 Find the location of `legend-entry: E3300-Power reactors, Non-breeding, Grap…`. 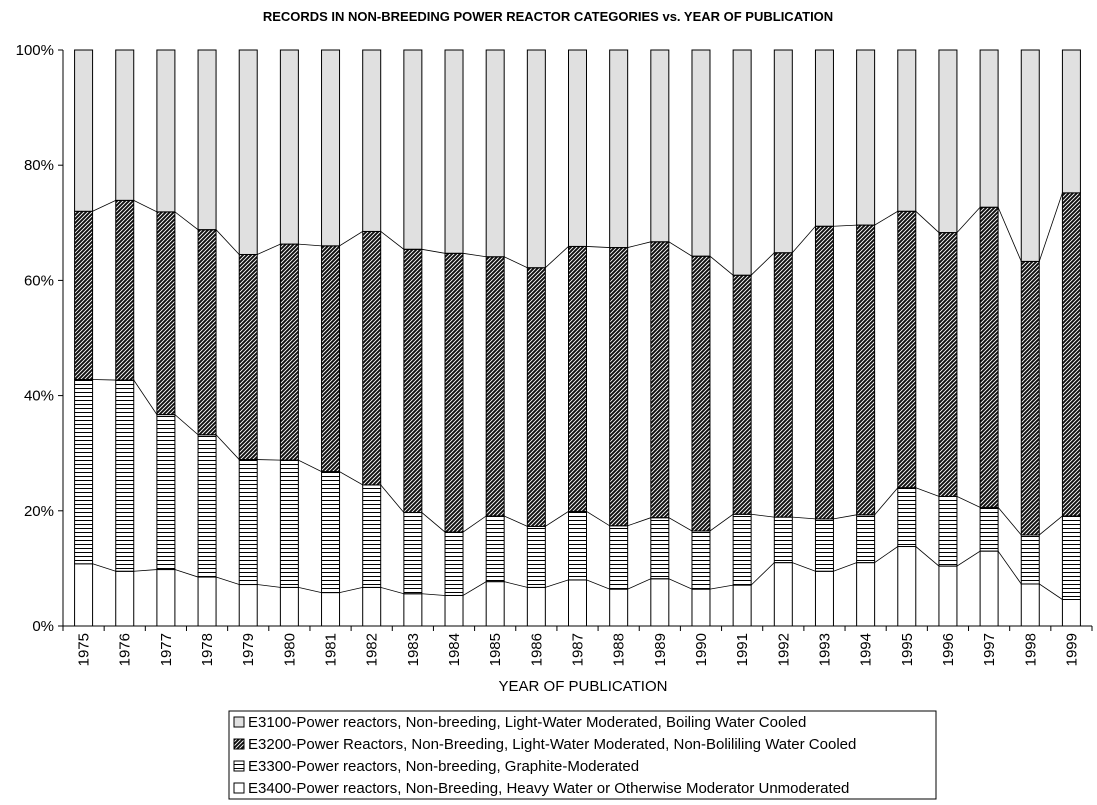

legend-entry: E3300-Power reactors, Non-breeding, Grap… is located at coordinates (436, 766).